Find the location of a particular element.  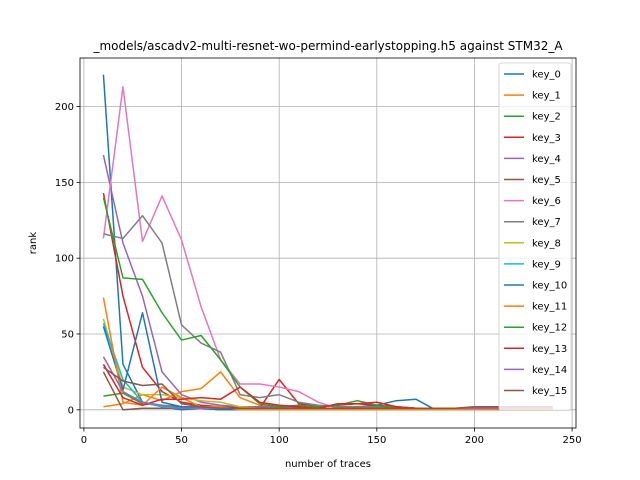

y-tick-label: 50 is located at coordinates (67, 334).